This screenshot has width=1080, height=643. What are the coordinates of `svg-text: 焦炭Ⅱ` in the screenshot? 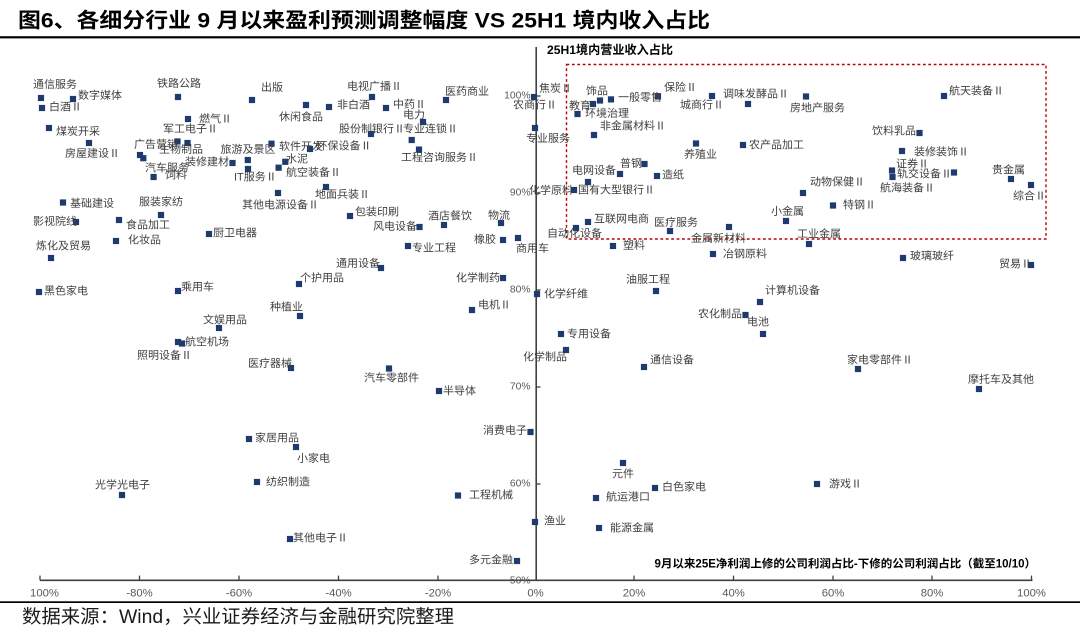 It's located at (555, 88).